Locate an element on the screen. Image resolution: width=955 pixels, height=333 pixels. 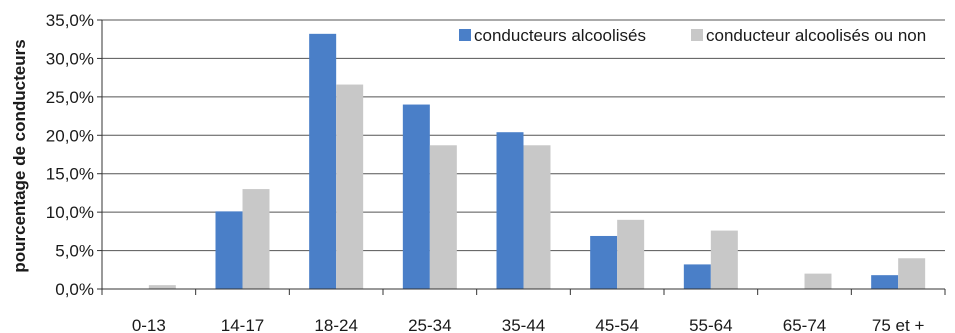
x-category-label: 25-34 is located at coordinates (429, 324).